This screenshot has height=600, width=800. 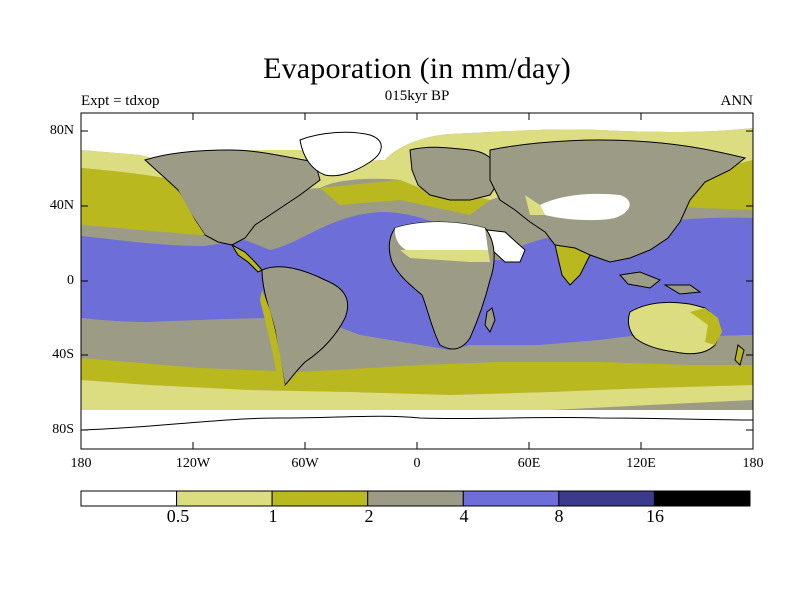 What do you see at coordinates (585, 207) in the screenshot?
I see `central-asia-desert` at bounding box center [585, 207].